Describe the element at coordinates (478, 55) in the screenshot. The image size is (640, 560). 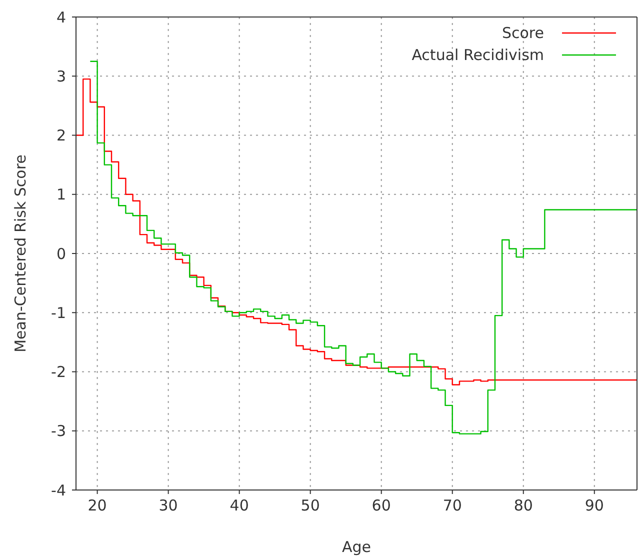
I see `legend-label: Actual Recidivism` at that location.